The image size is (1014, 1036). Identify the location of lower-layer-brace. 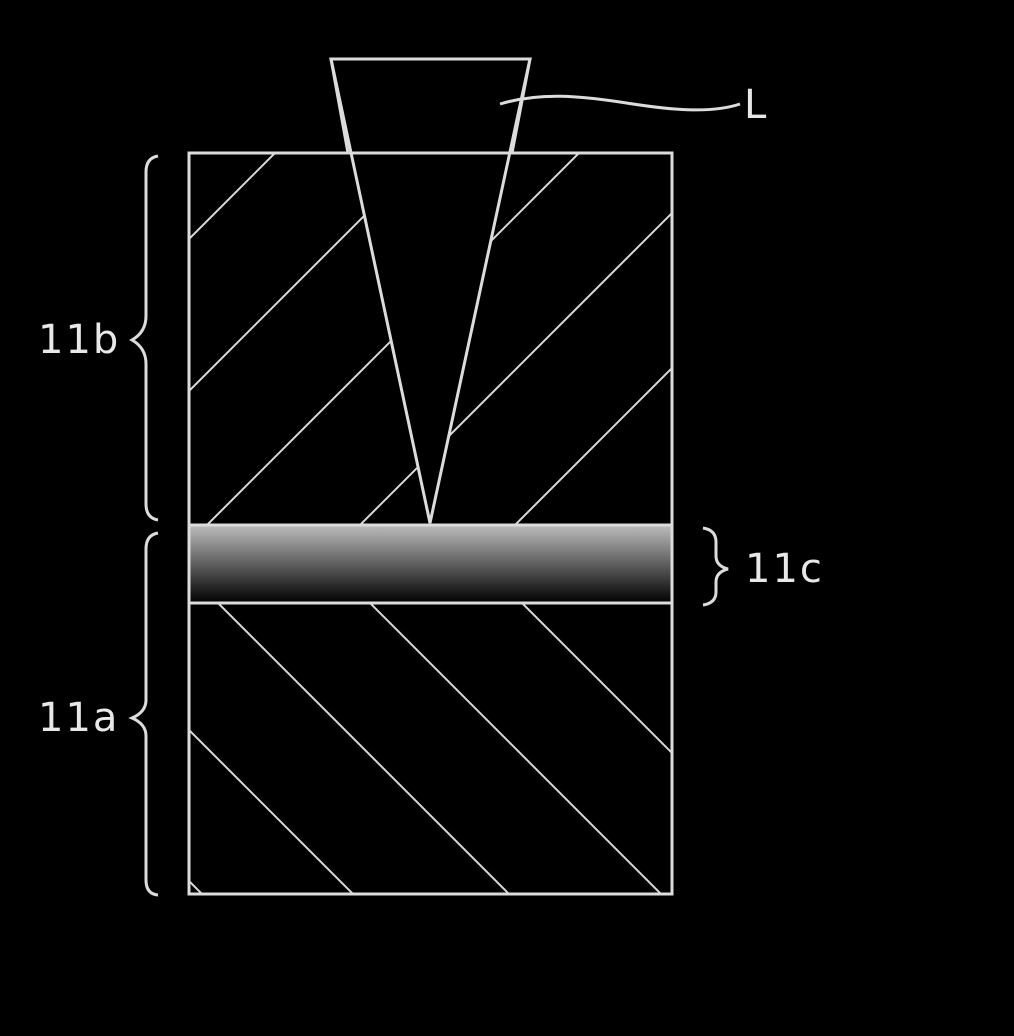
(143, 714).